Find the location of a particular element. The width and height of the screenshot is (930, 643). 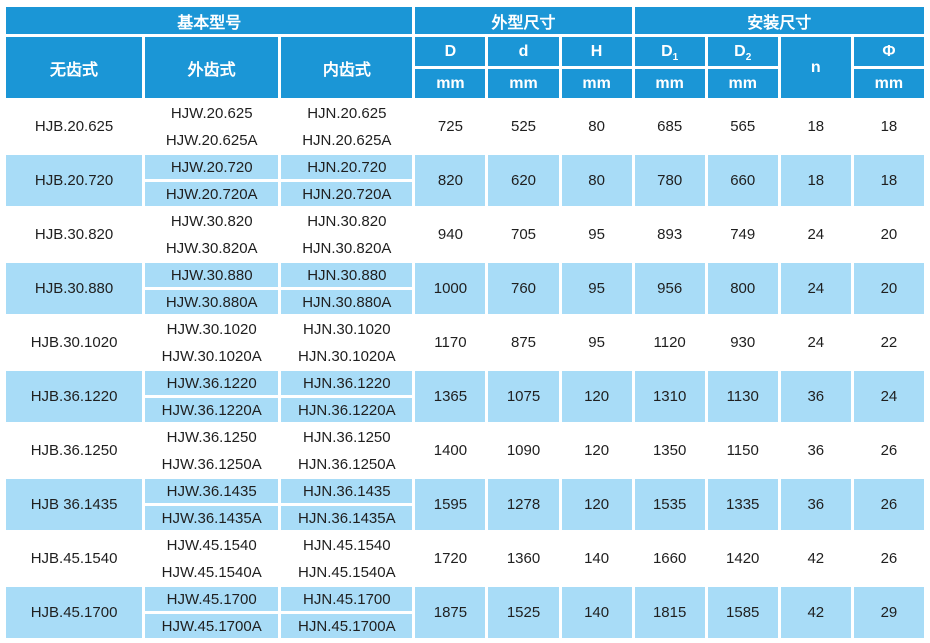

value-cell: 1365 is located at coordinates (450, 396).